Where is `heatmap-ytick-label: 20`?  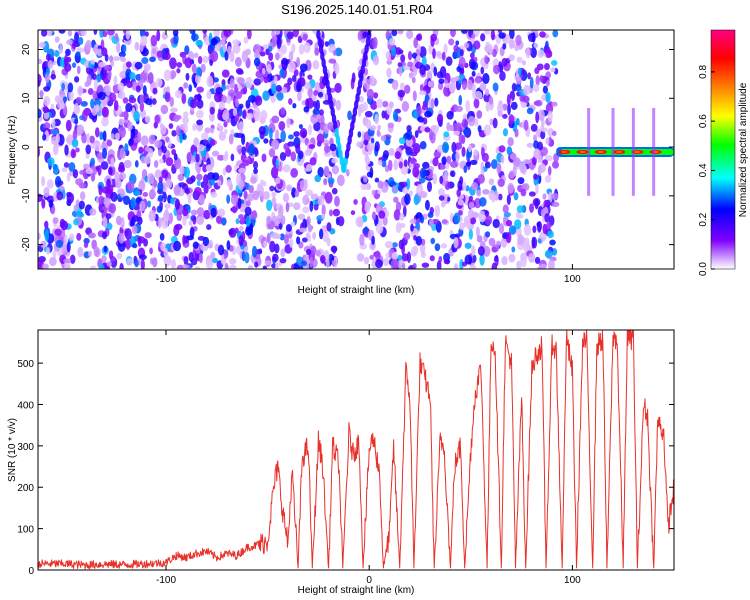
heatmap-ytick-label: 20 is located at coordinates (26, 50).